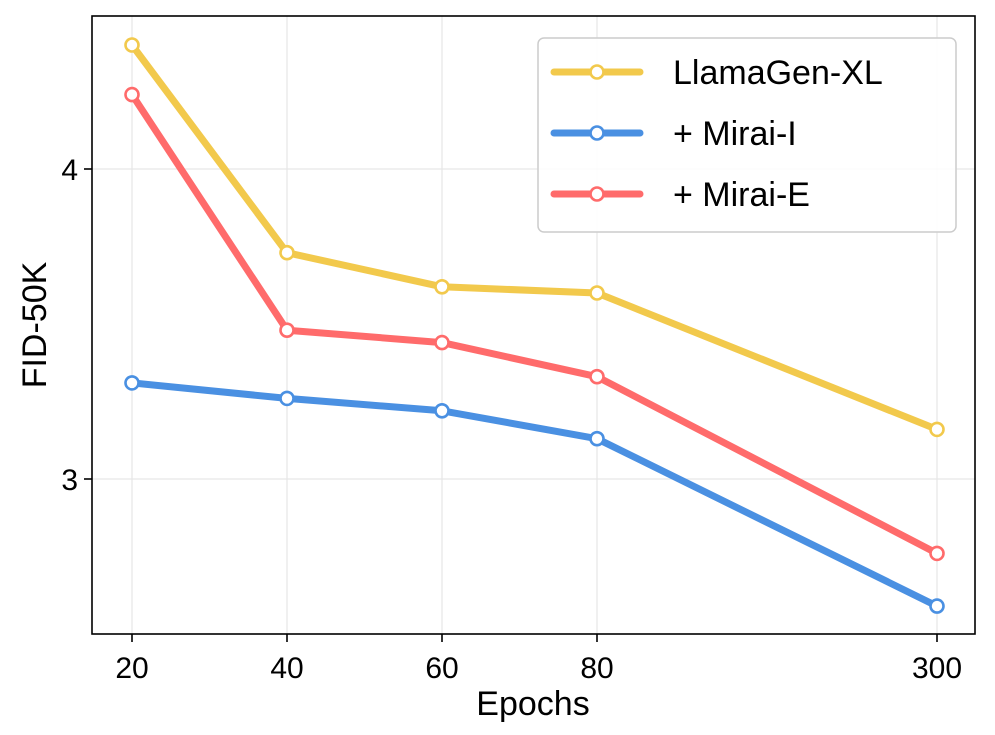 The width and height of the screenshot is (995, 735). What do you see at coordinates (35, 324) in the screenshot?
I see `y-axis-label: FID-50K` at bounding box center [35, 324].